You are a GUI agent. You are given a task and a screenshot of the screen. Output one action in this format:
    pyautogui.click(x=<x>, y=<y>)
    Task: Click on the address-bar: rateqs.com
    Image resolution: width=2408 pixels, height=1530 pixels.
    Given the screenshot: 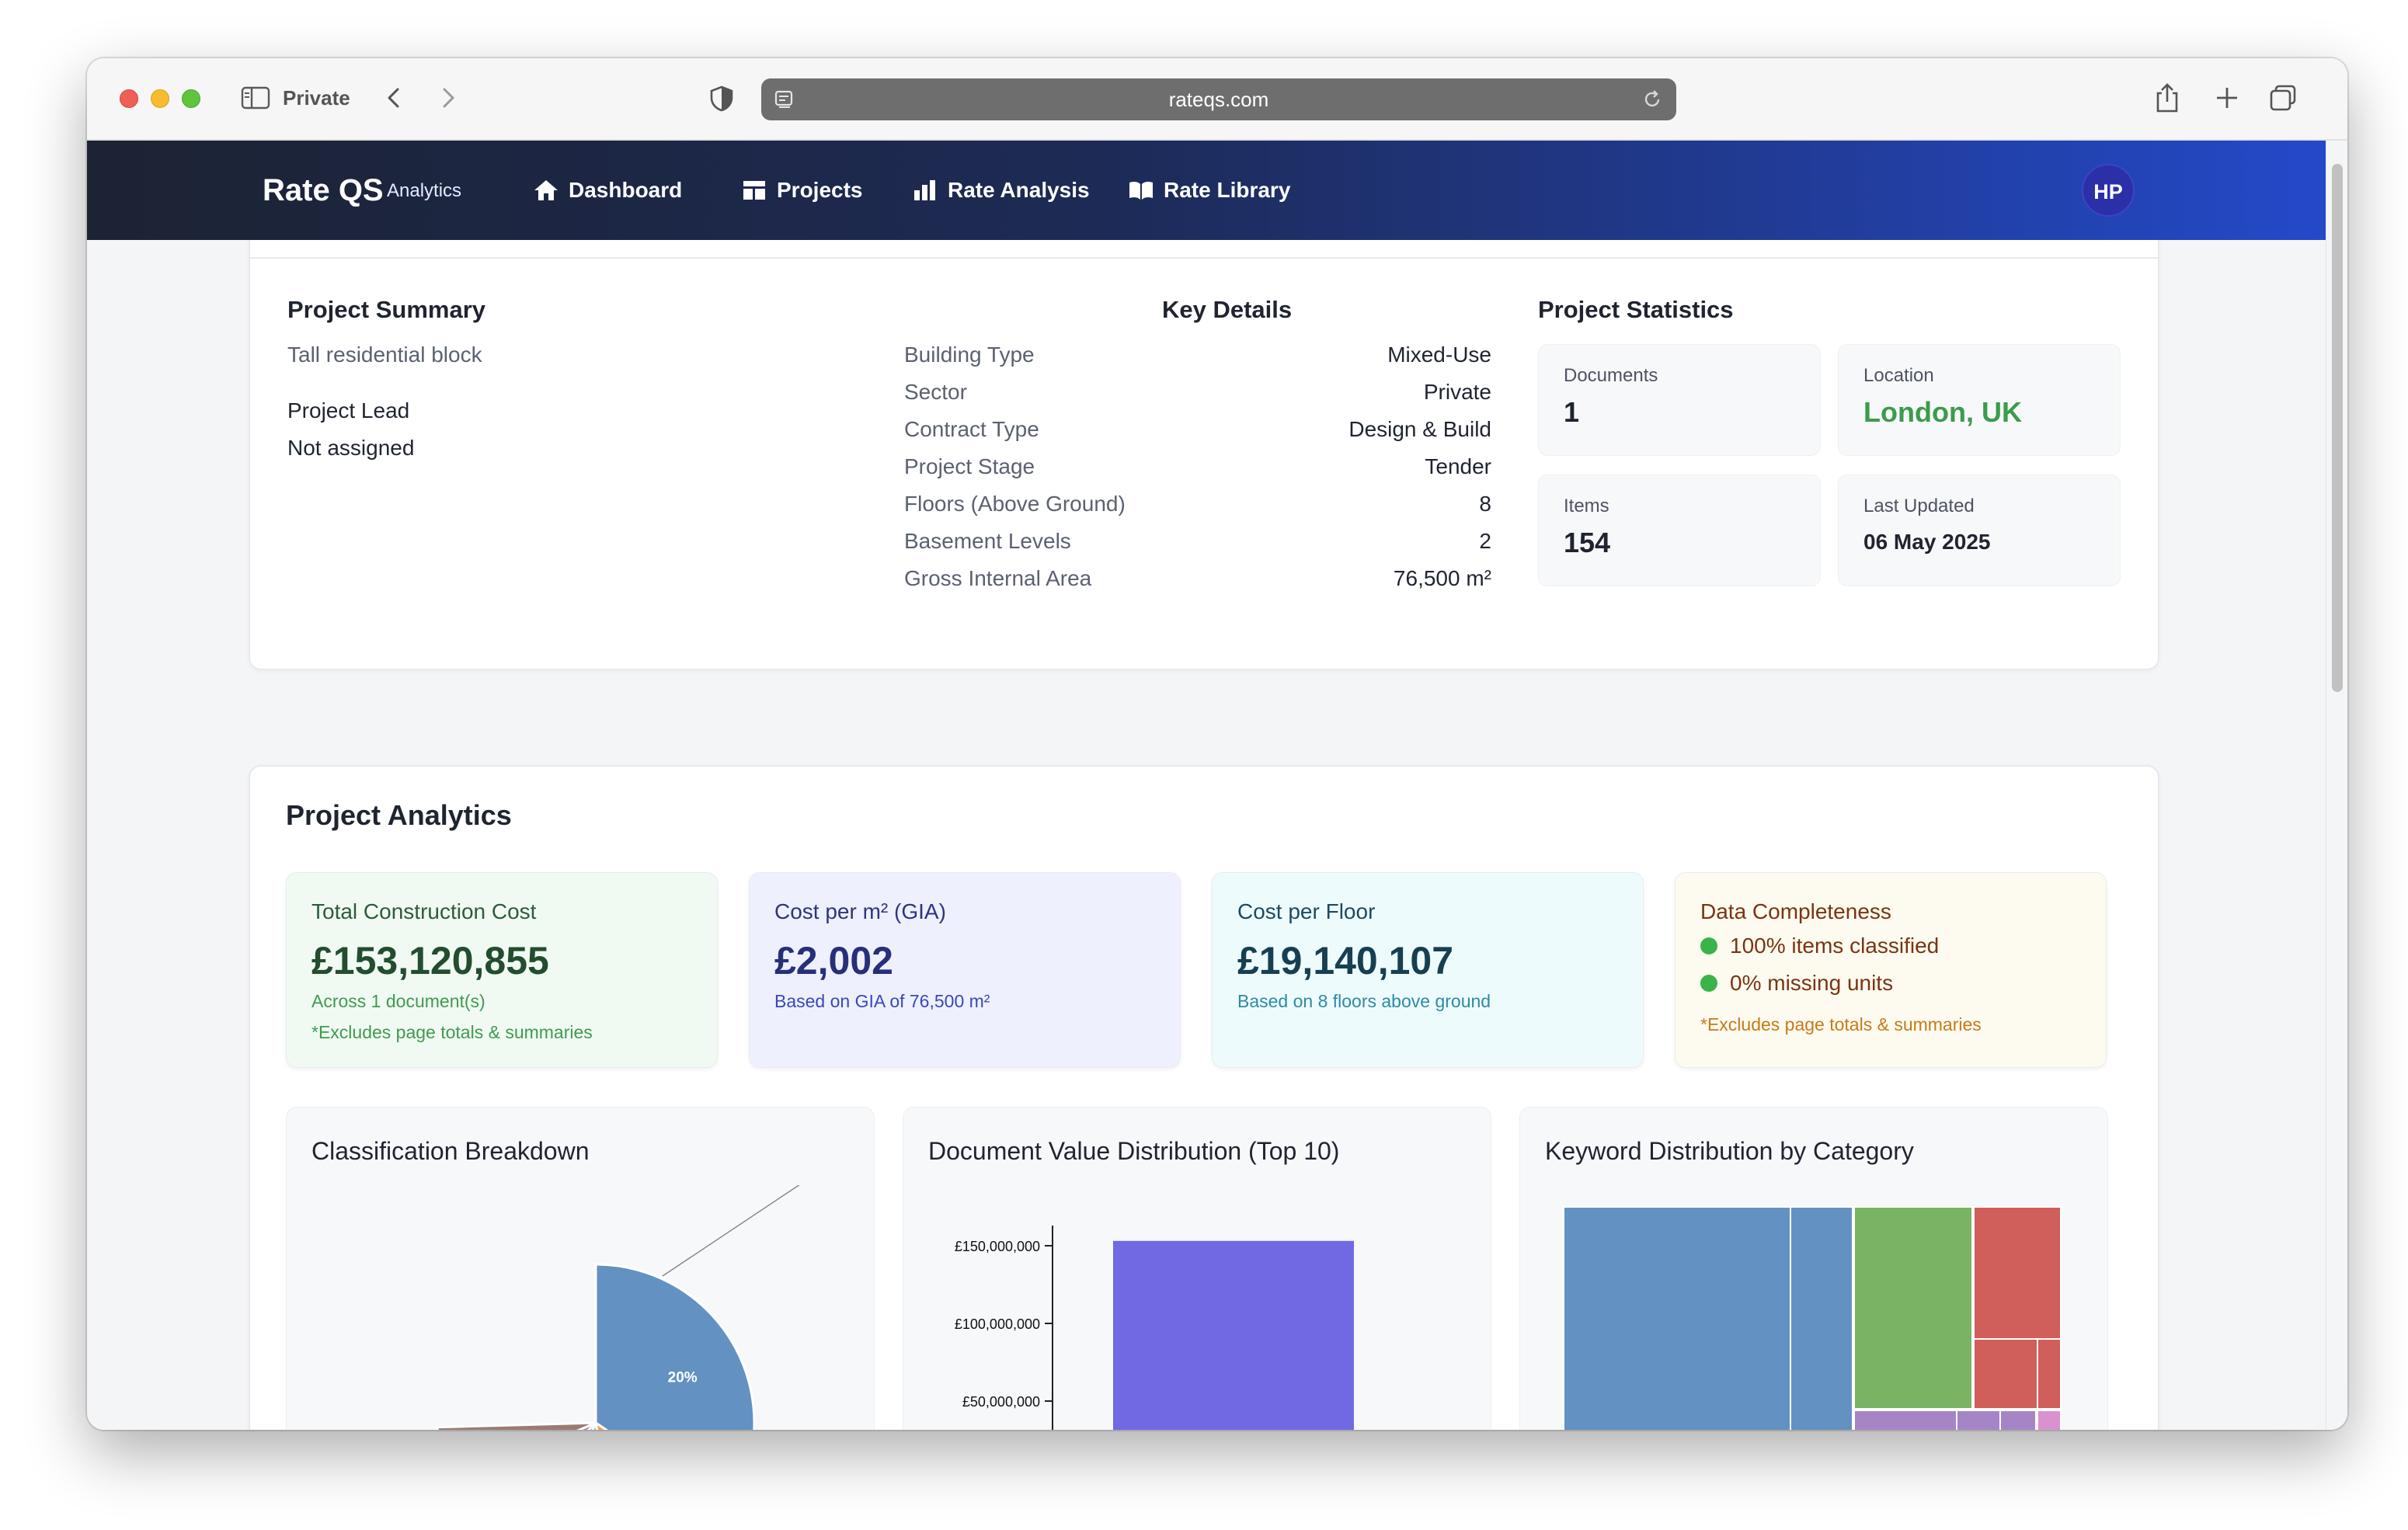 What is the action you would take?
    pyautogui.click(x=1218, y=99)
    